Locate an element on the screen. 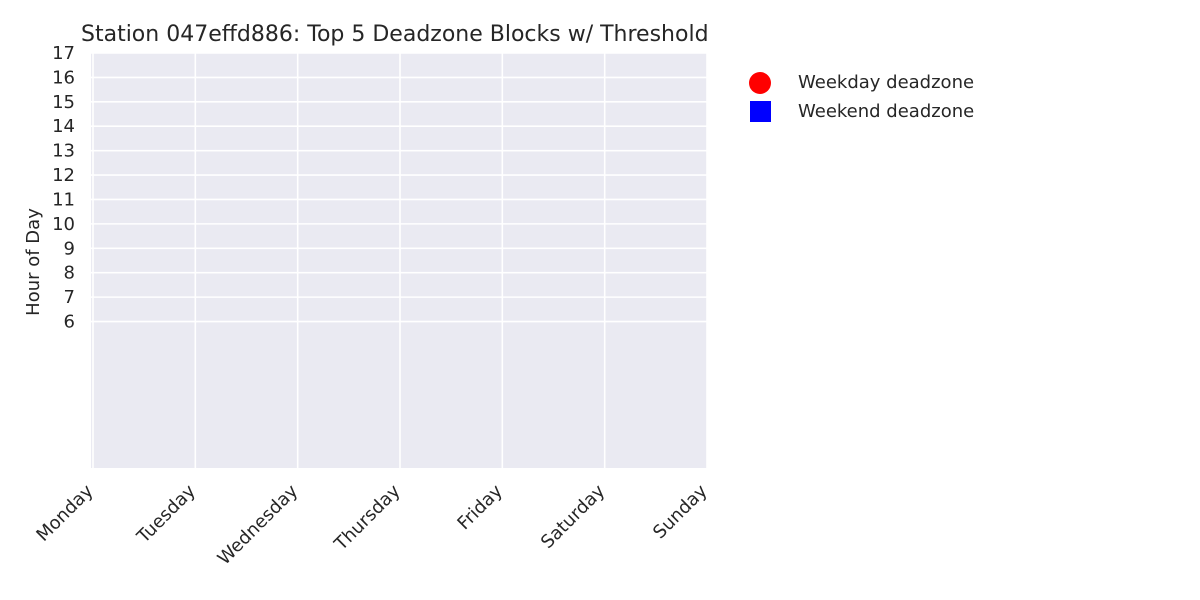  x-tick-label: Saturday is located at coordinates (573, 516).